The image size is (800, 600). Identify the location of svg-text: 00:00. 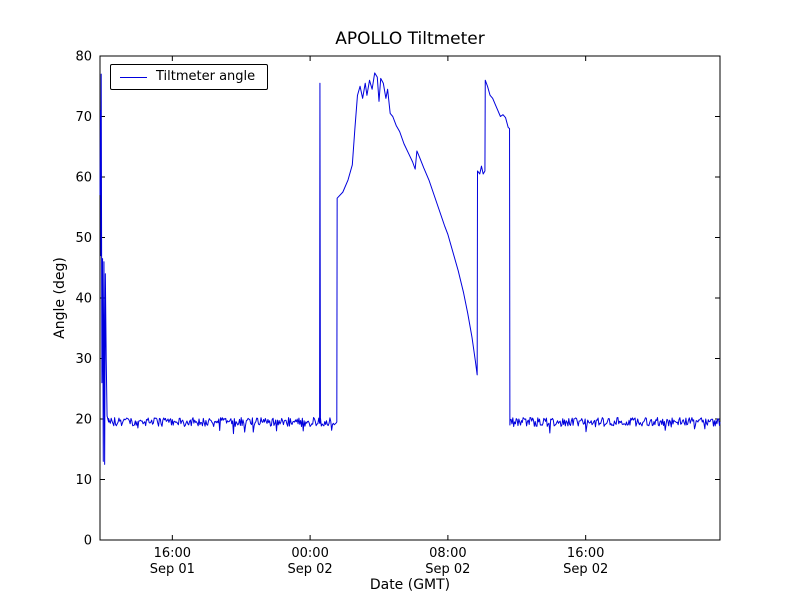
(309, 553).